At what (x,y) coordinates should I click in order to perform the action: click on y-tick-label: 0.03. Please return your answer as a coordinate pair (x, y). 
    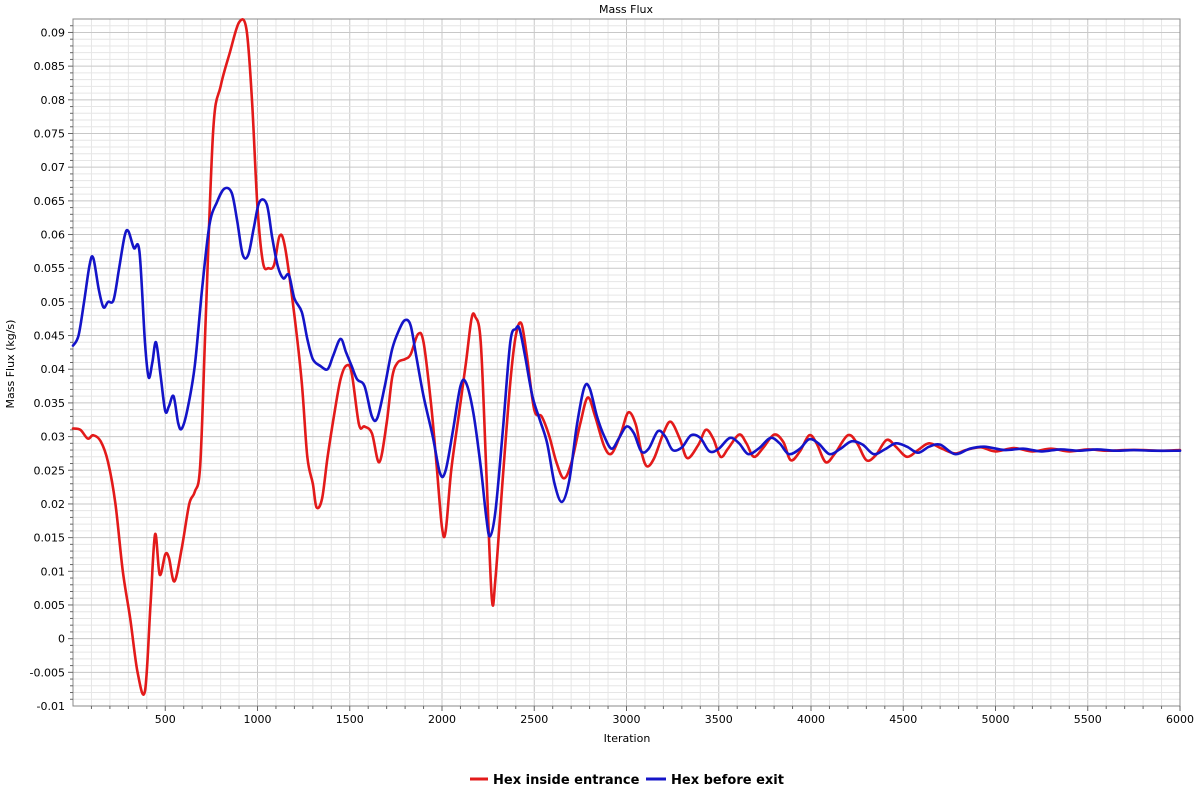
    Looking at the image, I should click on (53, 437).